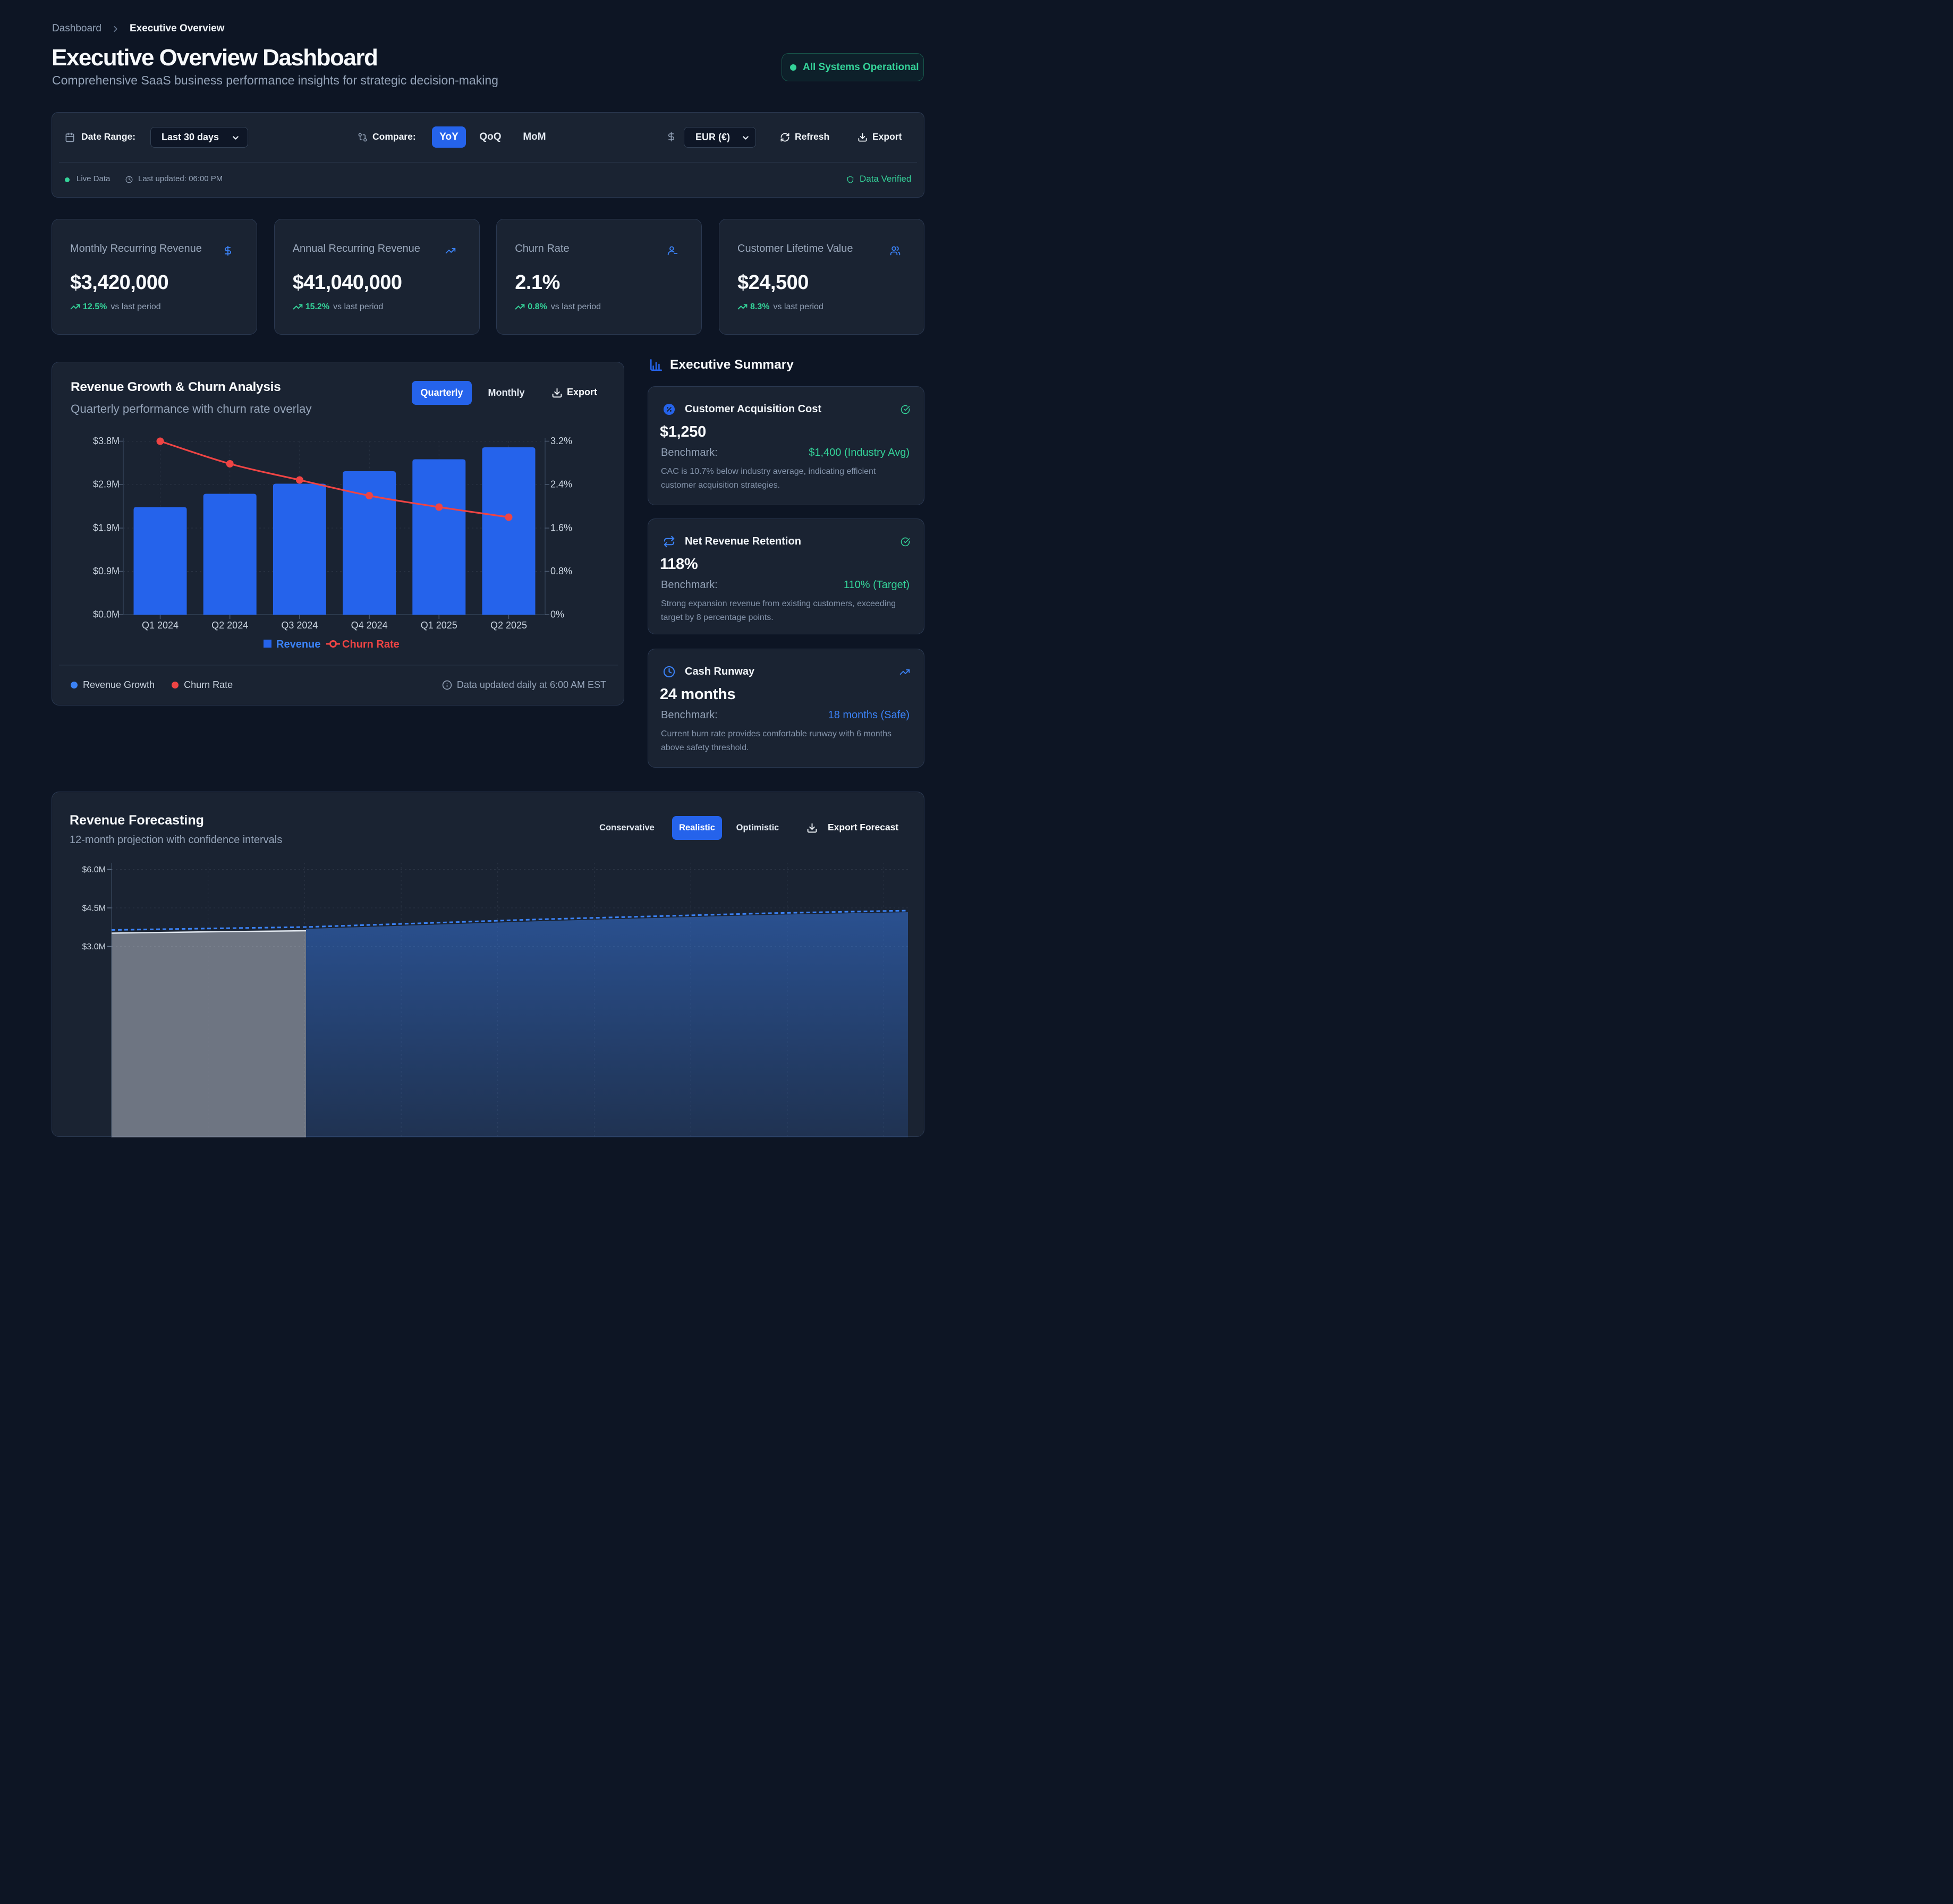 The height and width of the screenshot is (1904, 1953). I want to click on svg-text: $1.9M, so click(107, 528).